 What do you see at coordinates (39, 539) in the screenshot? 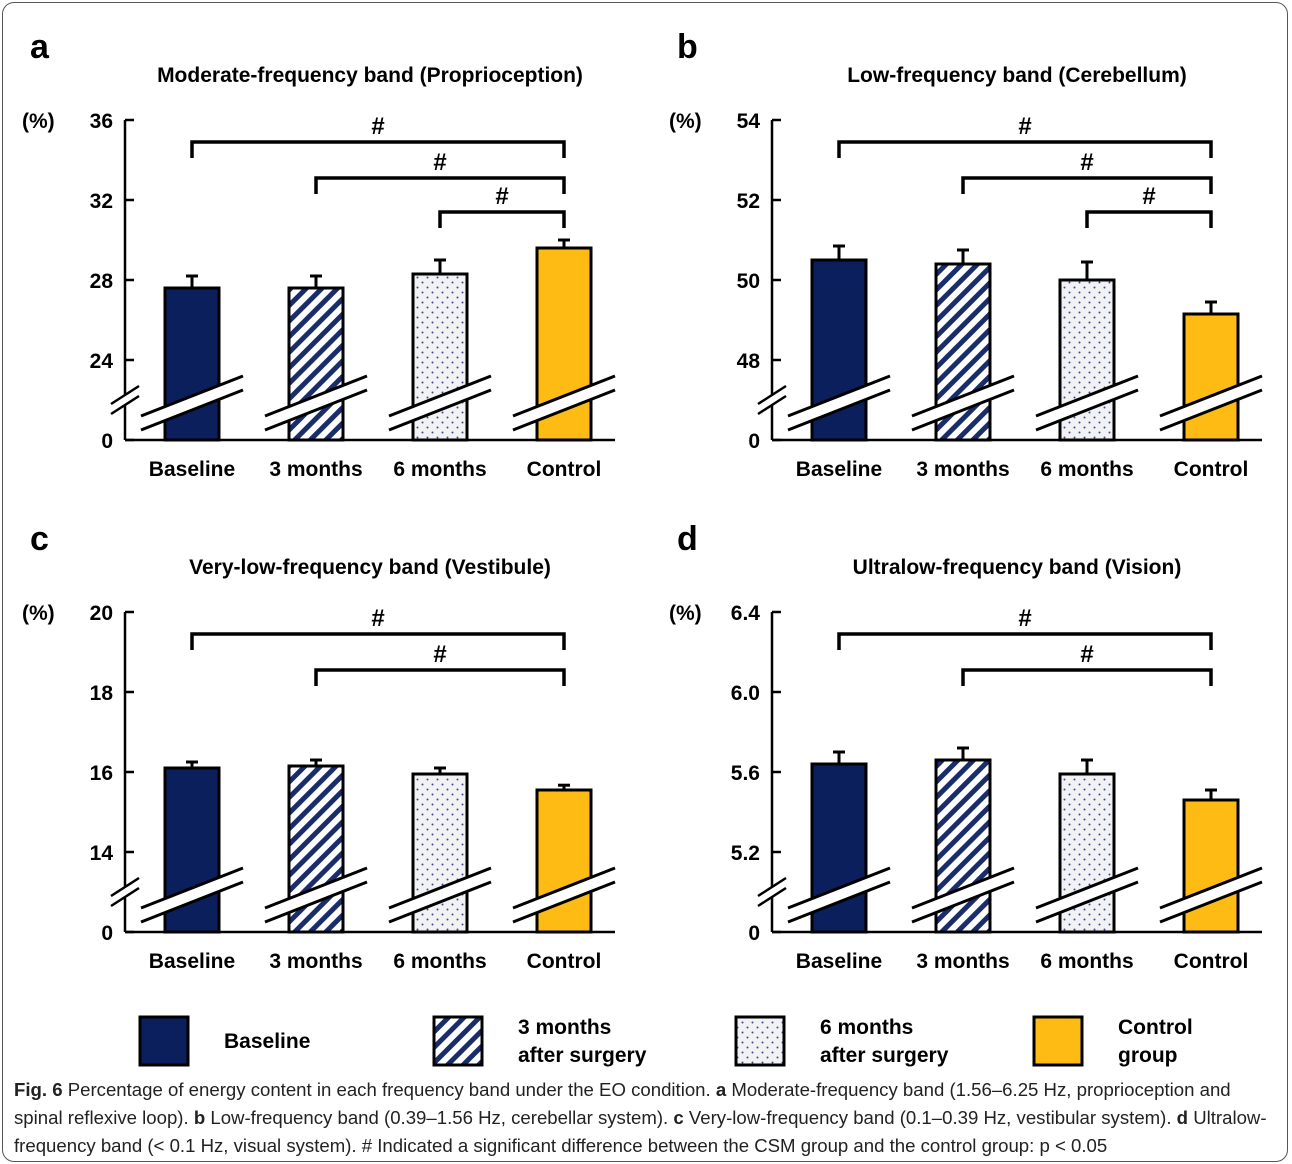
I see `panel-letter: c` at bounding box center [39, 539].